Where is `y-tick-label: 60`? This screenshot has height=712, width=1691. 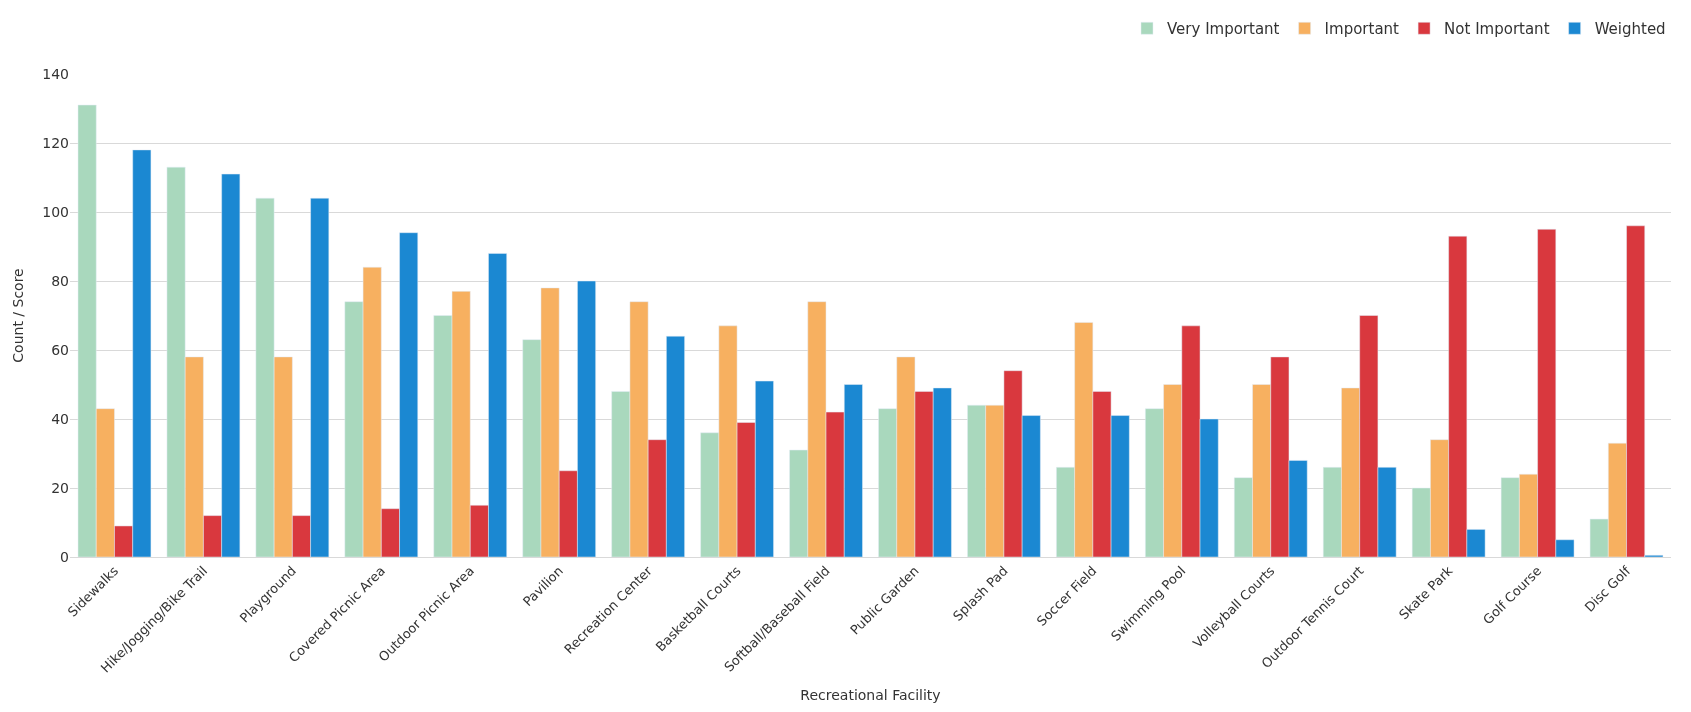 y-tick-label: 60 is located at coordinates (60, 349).